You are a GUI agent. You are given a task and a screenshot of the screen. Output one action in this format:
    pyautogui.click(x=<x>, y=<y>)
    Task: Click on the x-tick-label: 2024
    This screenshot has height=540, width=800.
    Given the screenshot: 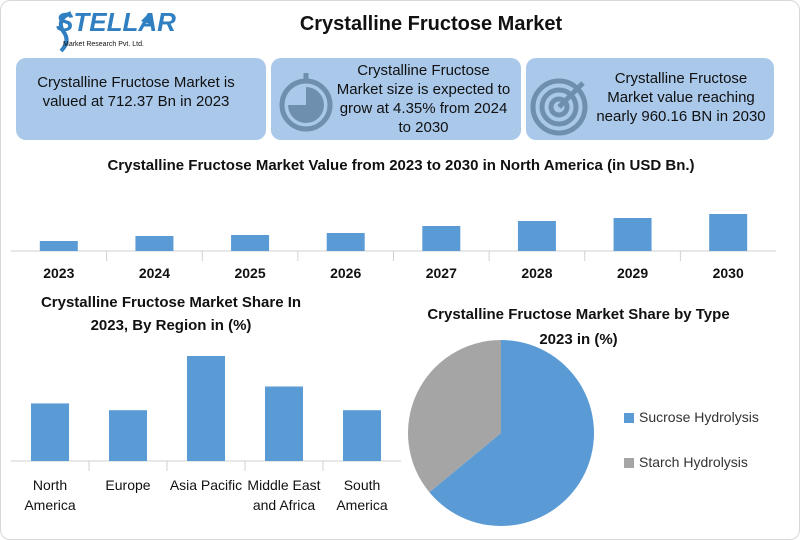 What is the action you would take?
    pyautogui.click(x=154, y=273)
    